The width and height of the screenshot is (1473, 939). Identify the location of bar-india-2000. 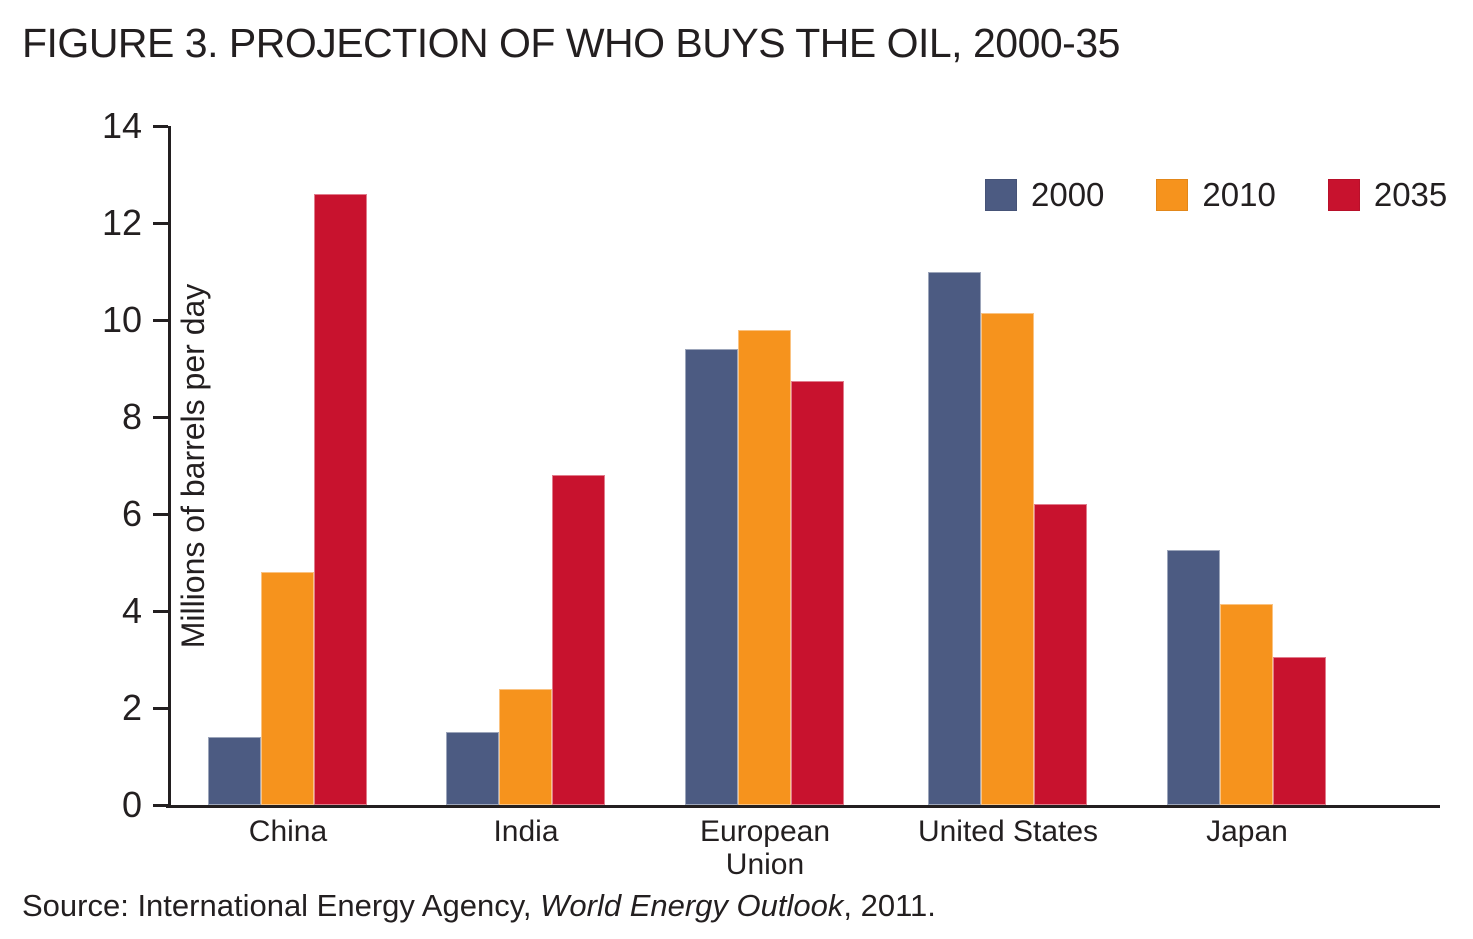
(472, 768).